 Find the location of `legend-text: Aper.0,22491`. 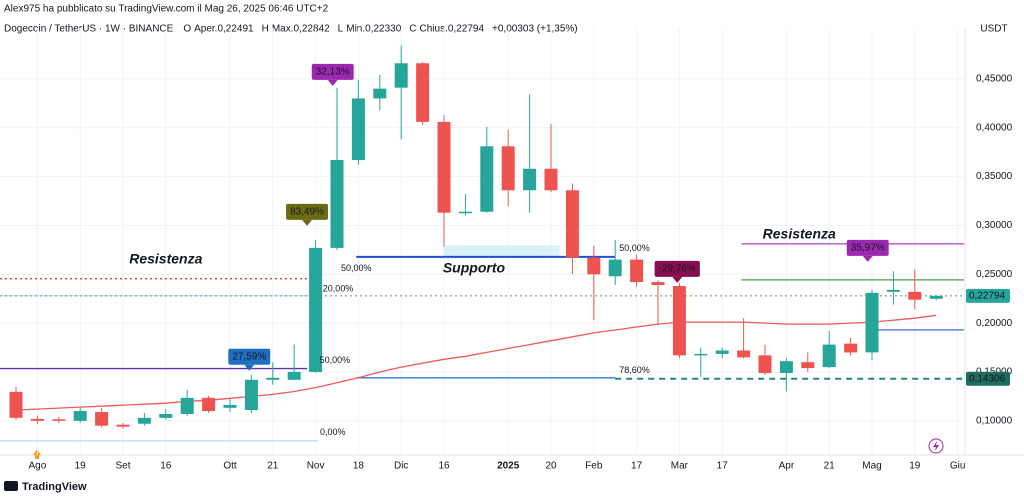

legend-text: Aper.0,22491 is located at coordinates (224, 29).